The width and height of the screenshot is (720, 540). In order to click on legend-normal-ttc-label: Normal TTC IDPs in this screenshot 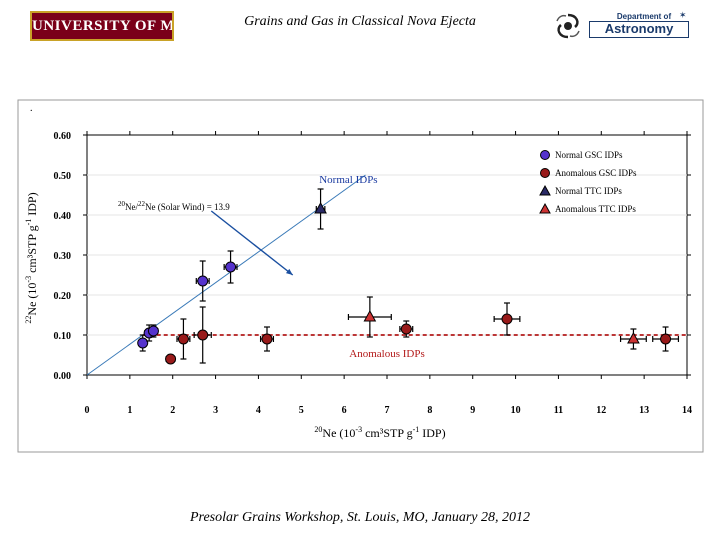, I will do `click(588, 191)`.